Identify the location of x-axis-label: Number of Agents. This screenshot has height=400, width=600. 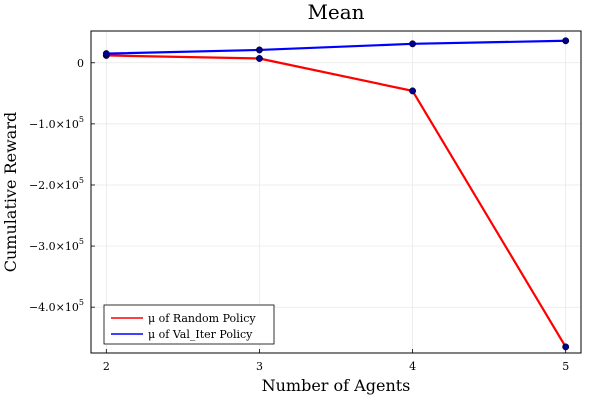
(336, 385).